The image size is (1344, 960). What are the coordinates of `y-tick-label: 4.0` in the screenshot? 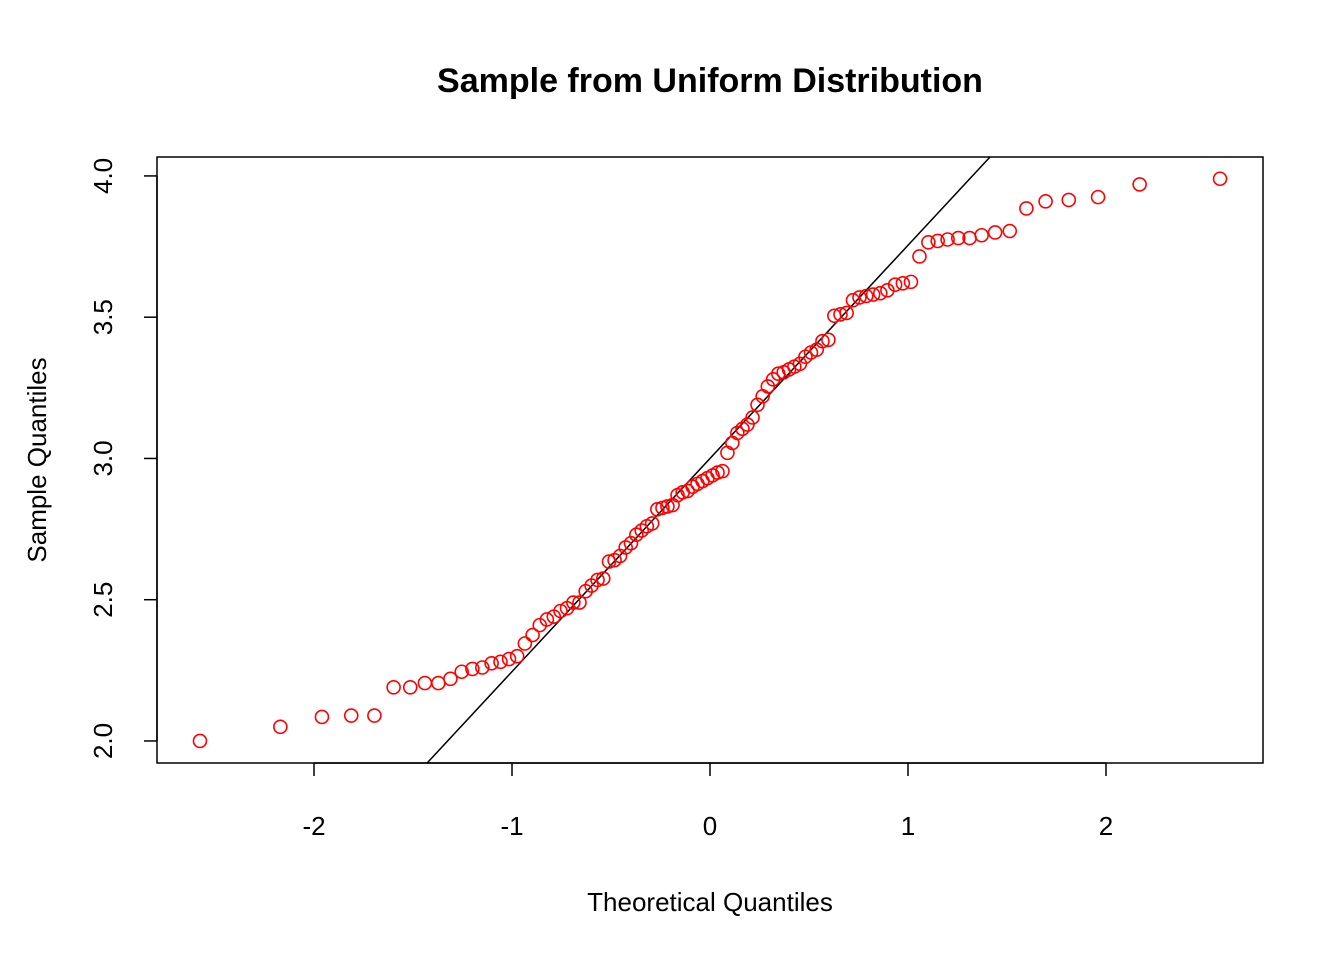 It's located at (103, 176).